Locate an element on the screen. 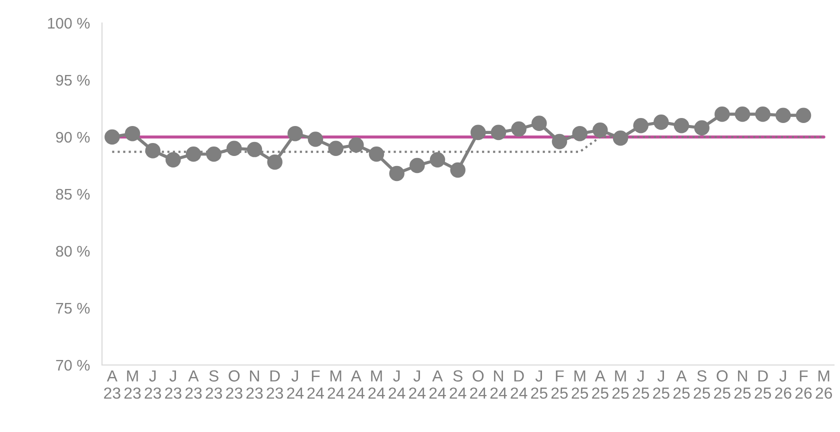 This screenshot has width=840, height=432. x-tick-label: J 26 is located at coordinates (783, 384).